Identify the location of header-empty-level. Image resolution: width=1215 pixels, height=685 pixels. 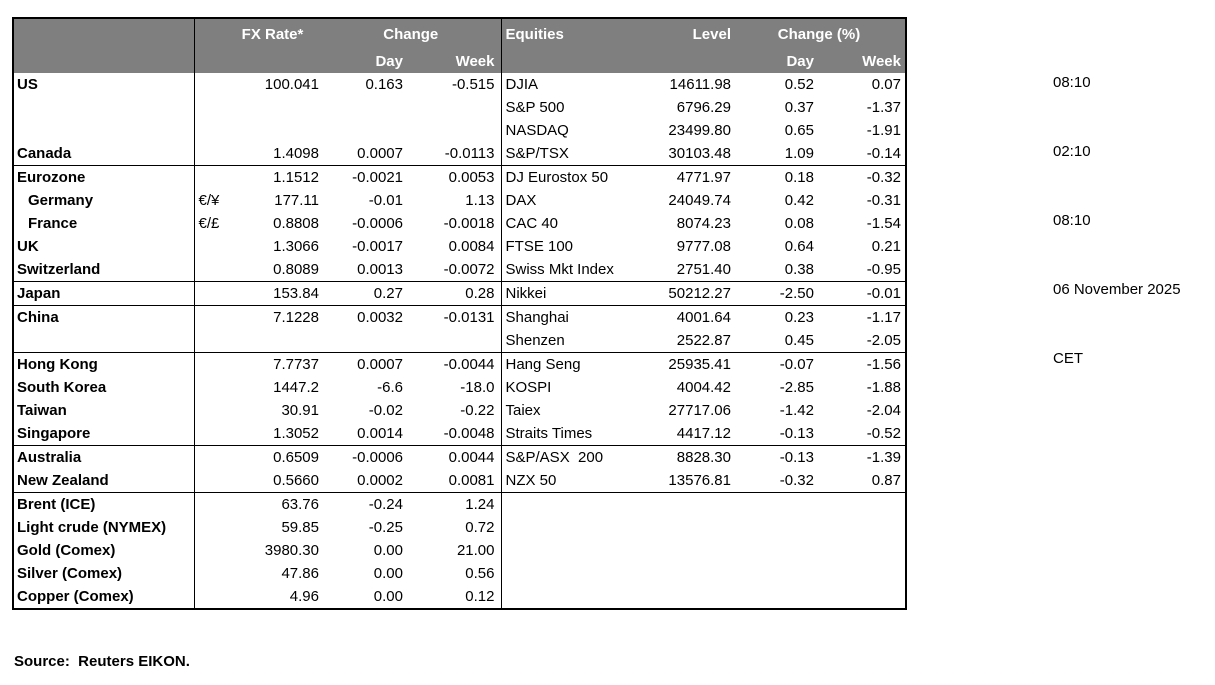
(693, 61).